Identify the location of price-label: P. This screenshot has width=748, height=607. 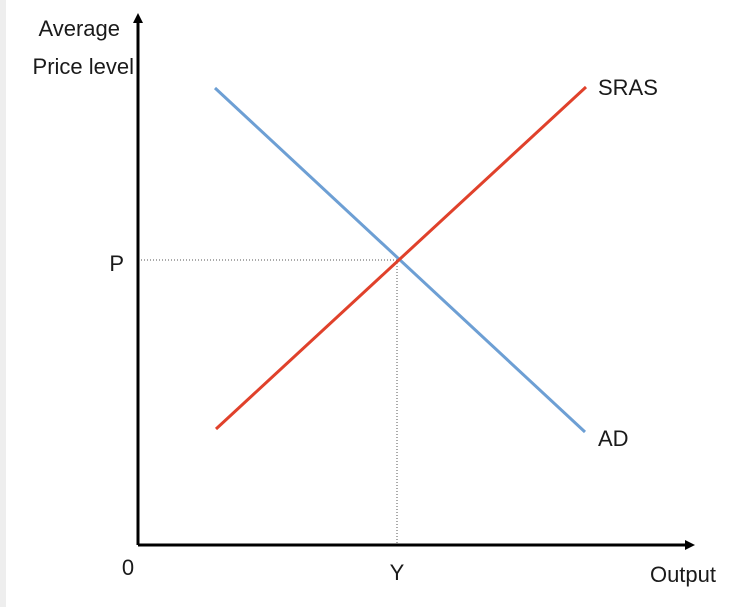
(116, 263).